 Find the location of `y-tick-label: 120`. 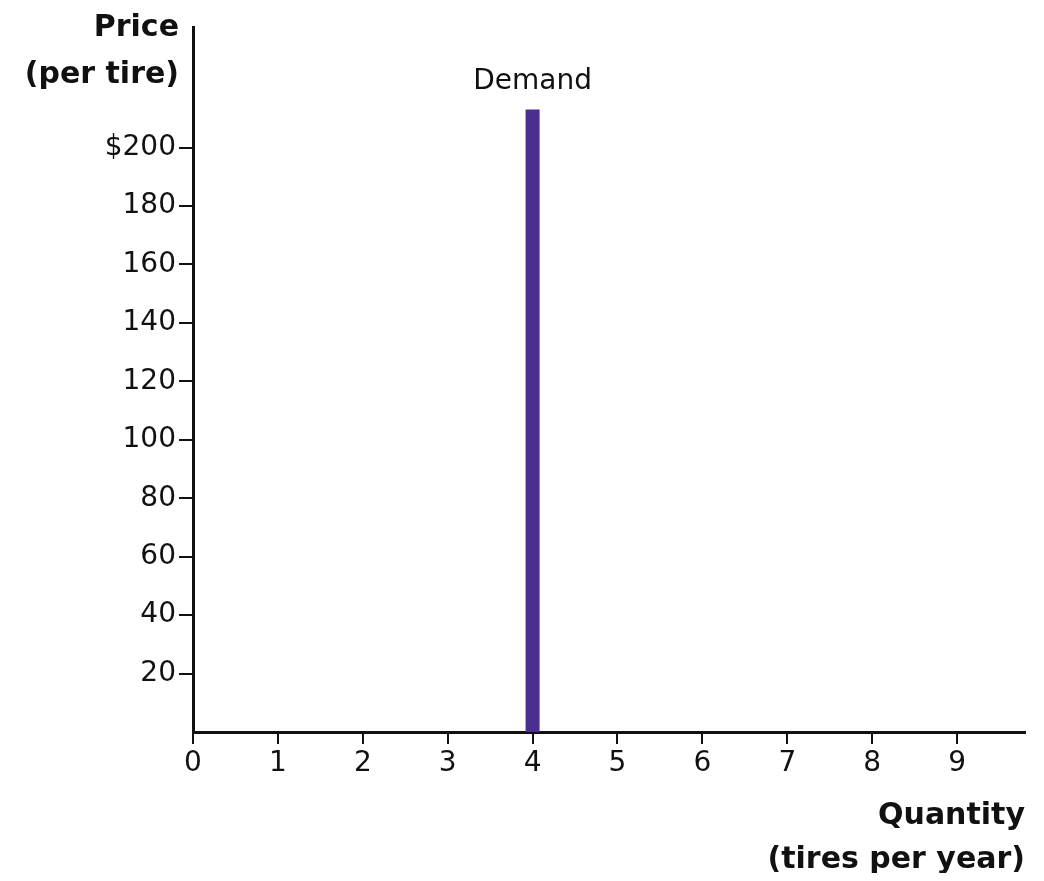

y-tick-label: 120 is located at coordinates (149, 379).